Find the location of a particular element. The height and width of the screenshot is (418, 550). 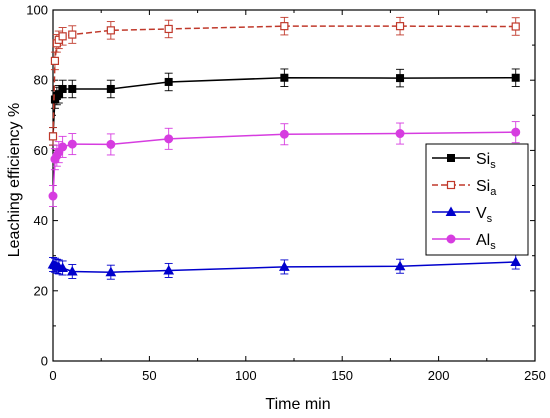

legend-box is located at coordinates (477, 199).